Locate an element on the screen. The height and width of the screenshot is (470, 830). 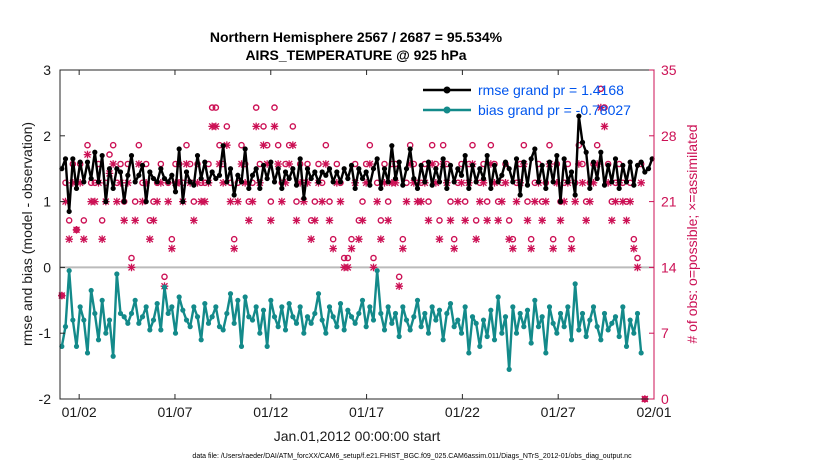
x-axis-label: Jan.01,2012 00:00:00 start is located at coordinates (357, 436).